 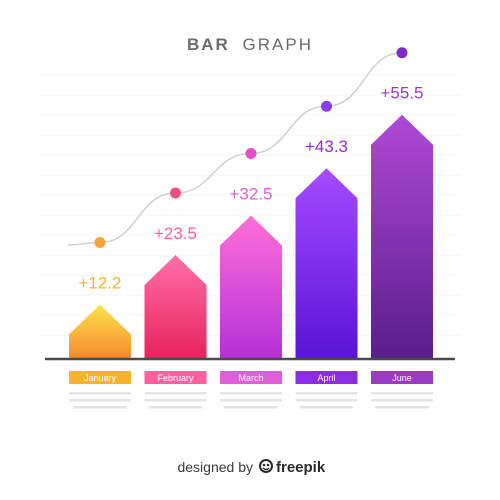 I want to click on bar-march, so click(x=251, y=286).